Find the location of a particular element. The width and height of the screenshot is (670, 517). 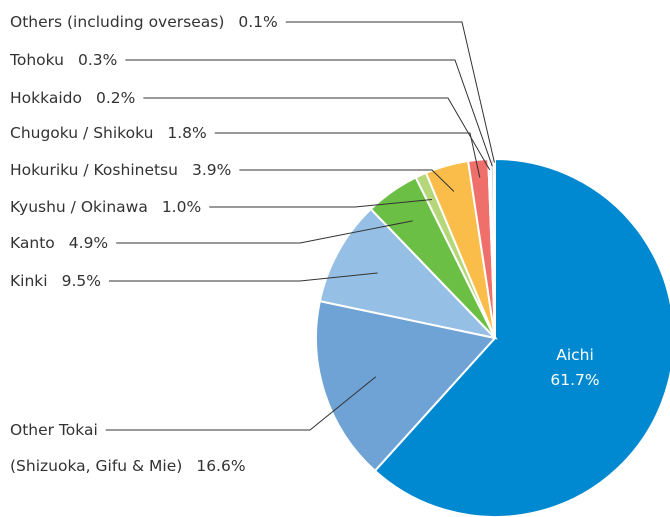

category-label: Kyushu / Okinawa 1.0% is located at coordinates (105, 207).